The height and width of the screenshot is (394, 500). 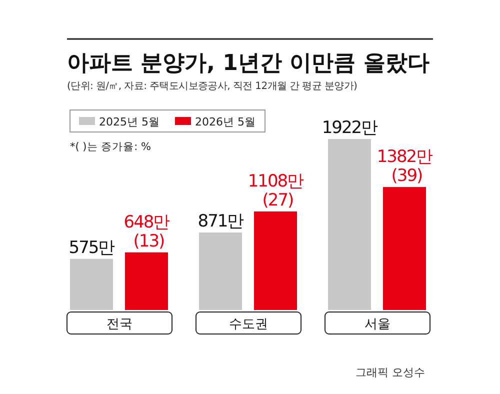 I want to click on legend-label: 2025년 5월, so click(x=129, y=122).